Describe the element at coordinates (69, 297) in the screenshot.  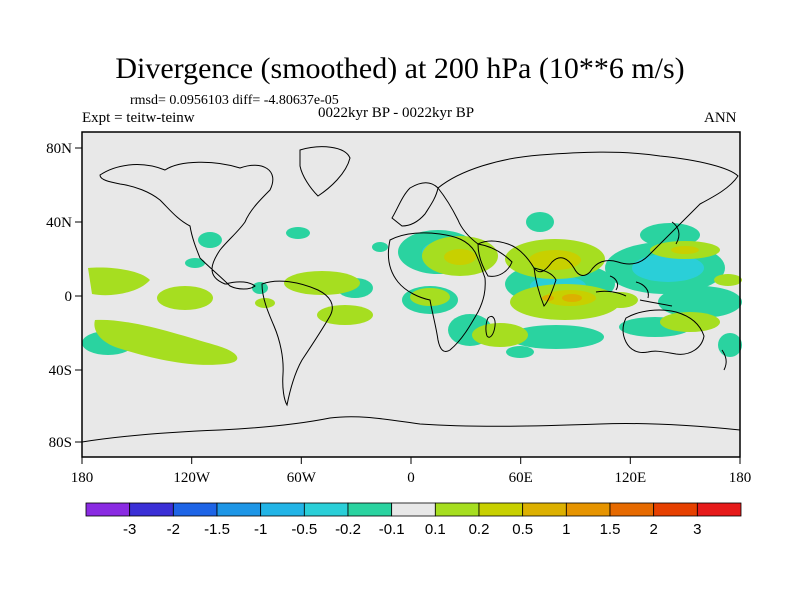
I see `y-tick-label: 0` at that location.